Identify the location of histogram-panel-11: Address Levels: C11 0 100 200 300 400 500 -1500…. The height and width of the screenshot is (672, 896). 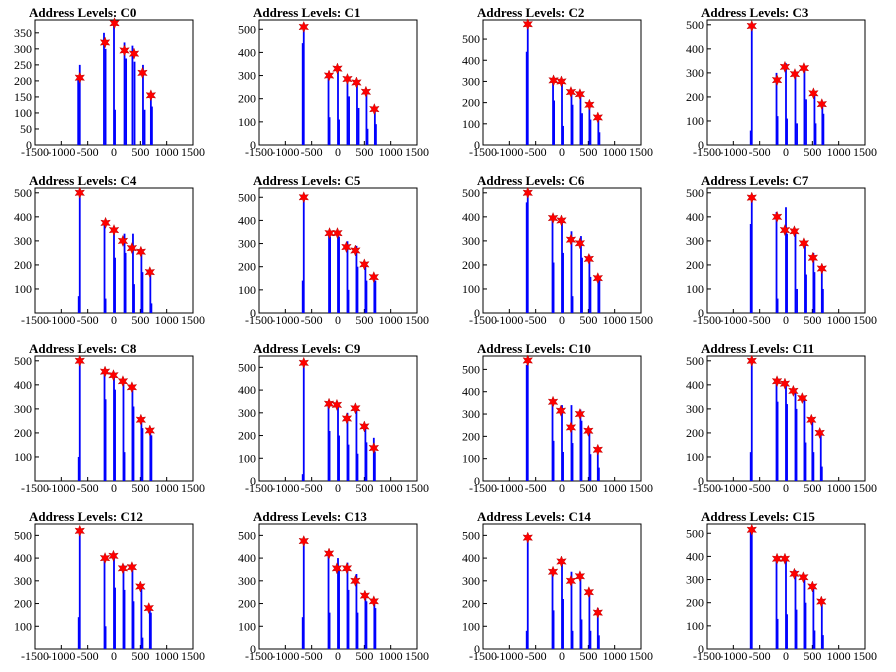
(781, 418).